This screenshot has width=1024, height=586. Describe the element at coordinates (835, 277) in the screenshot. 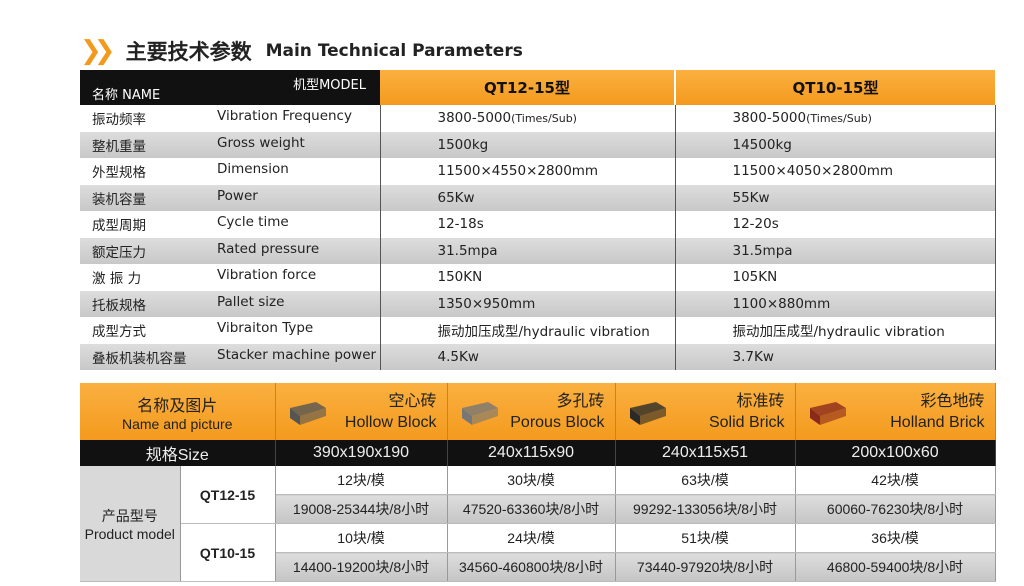

I see `param-value: 105KN` at that location.